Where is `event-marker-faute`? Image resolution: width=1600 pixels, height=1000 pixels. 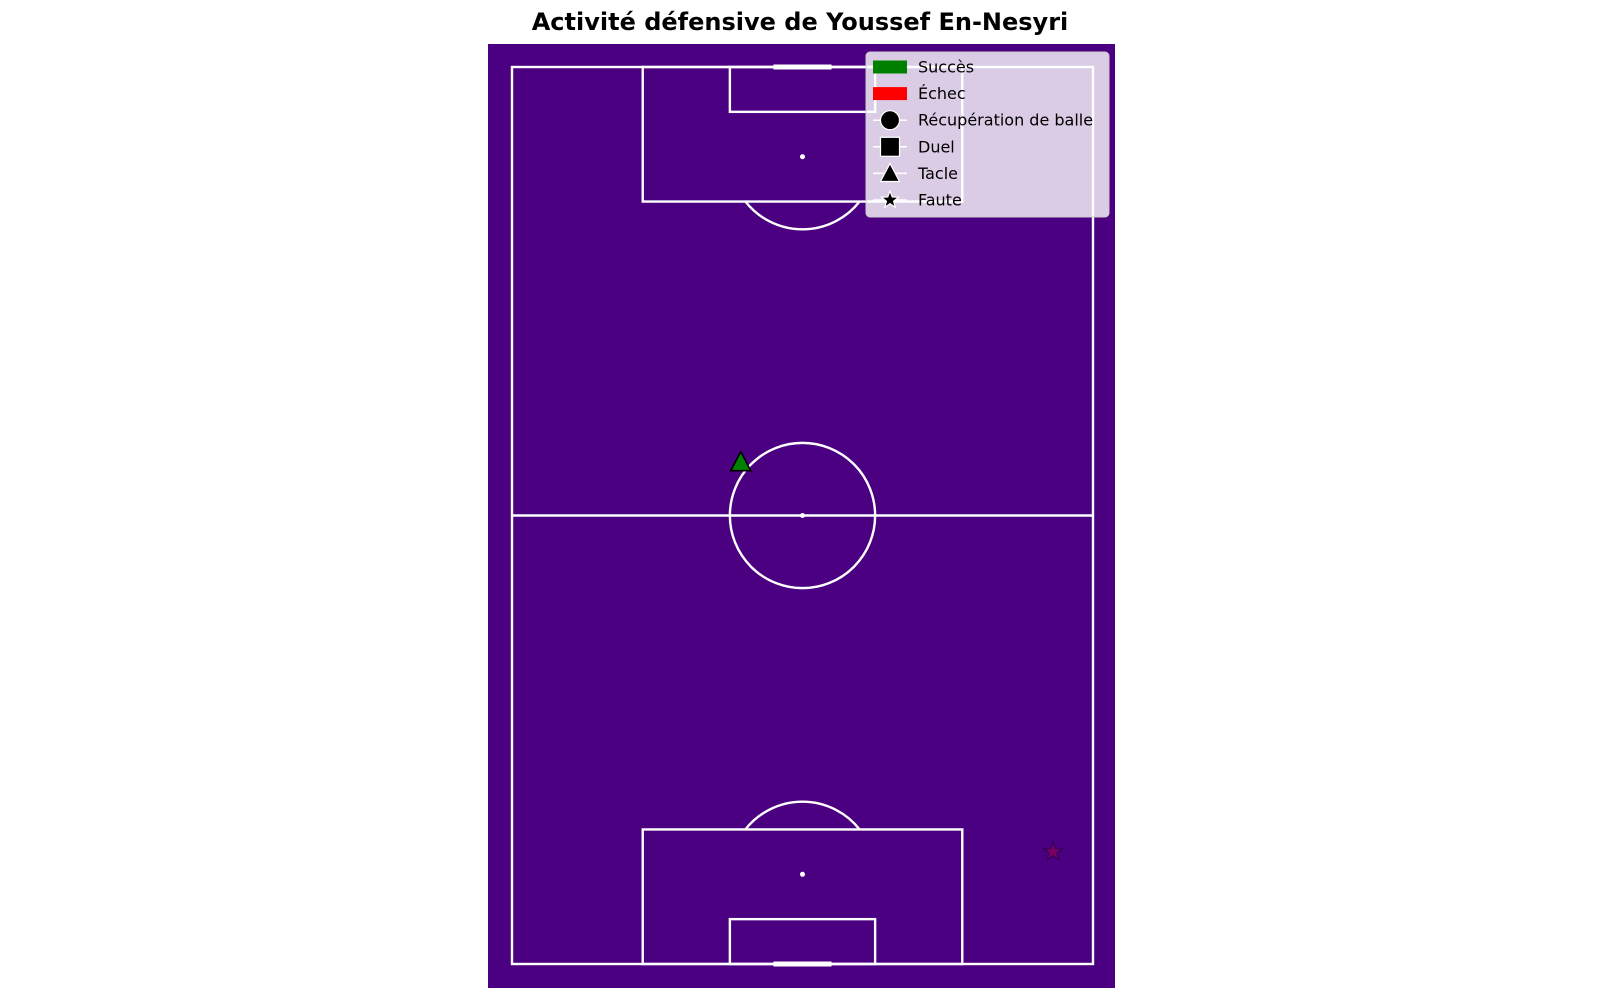 event-marker-faute is located at coordinates (1053, 850).